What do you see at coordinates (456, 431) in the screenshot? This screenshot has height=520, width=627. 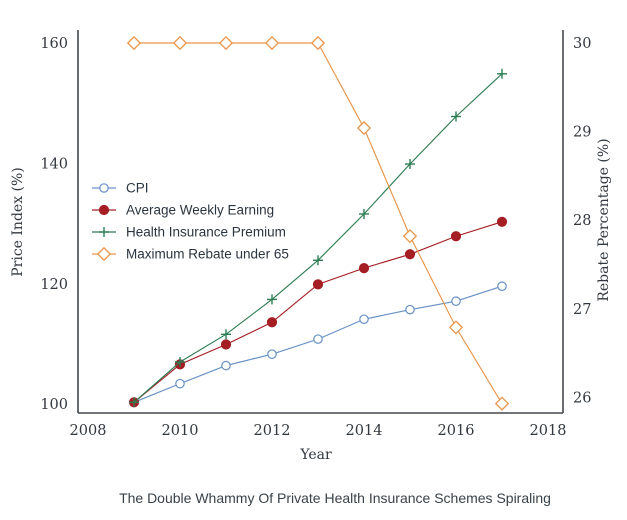 I see `x-tick-label: 2016` at bounding box center [456, 431].